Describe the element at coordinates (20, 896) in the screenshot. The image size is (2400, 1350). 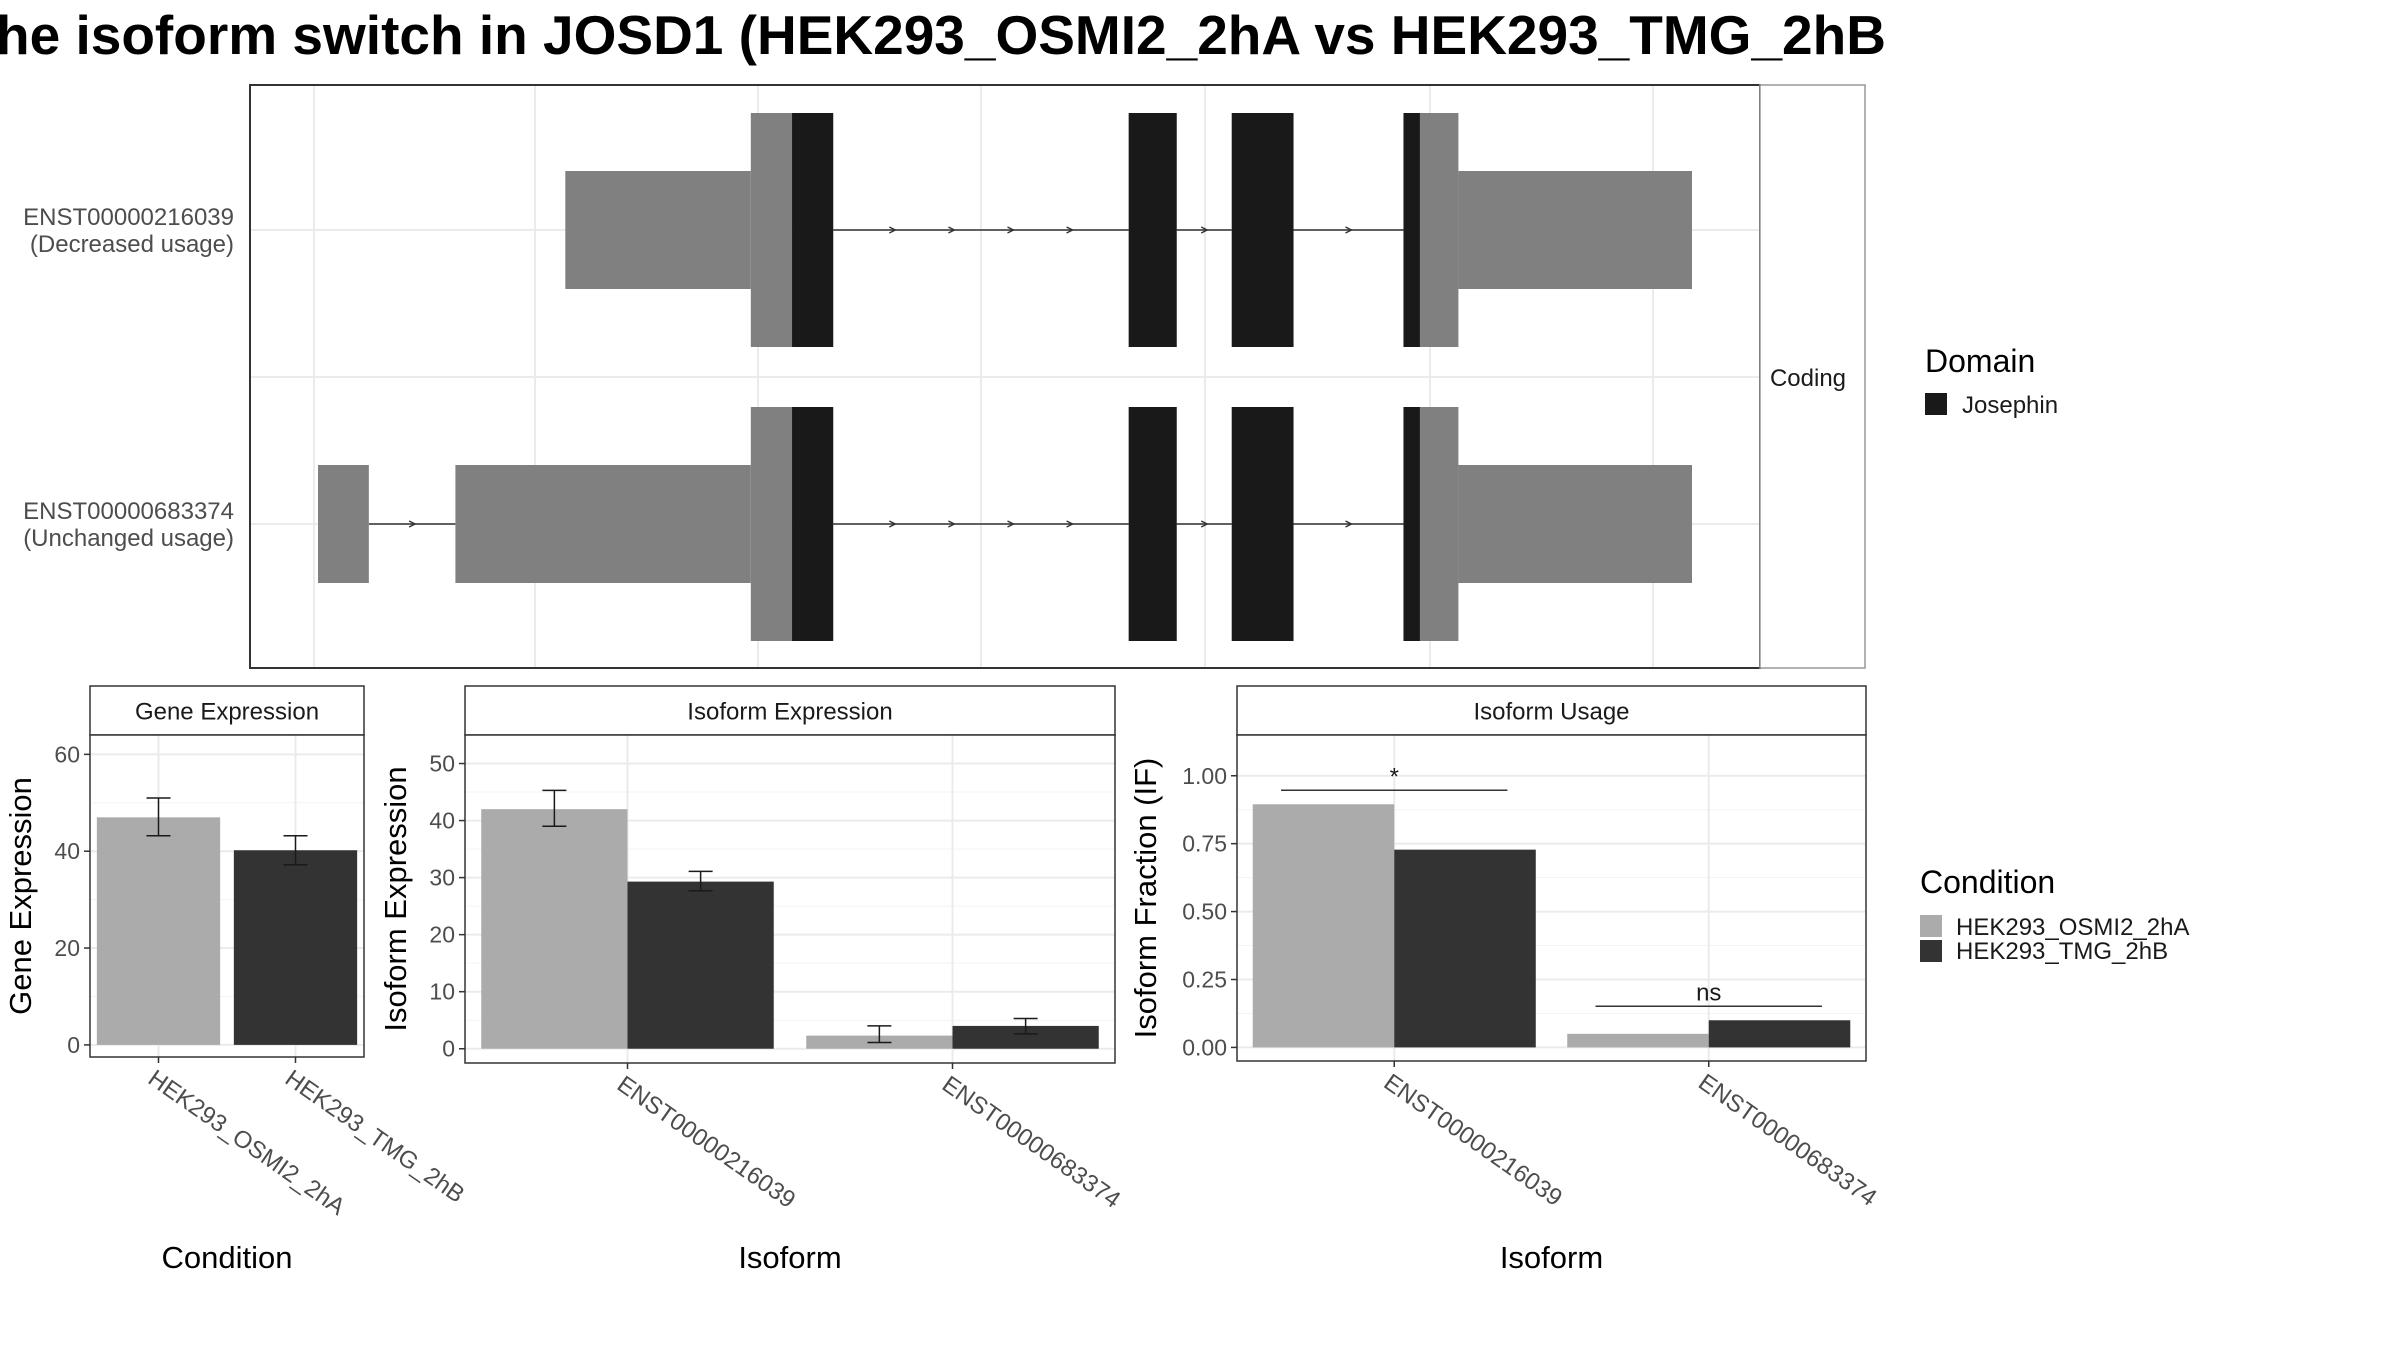
I see `y-axis-title: Gene Expression` at that location.